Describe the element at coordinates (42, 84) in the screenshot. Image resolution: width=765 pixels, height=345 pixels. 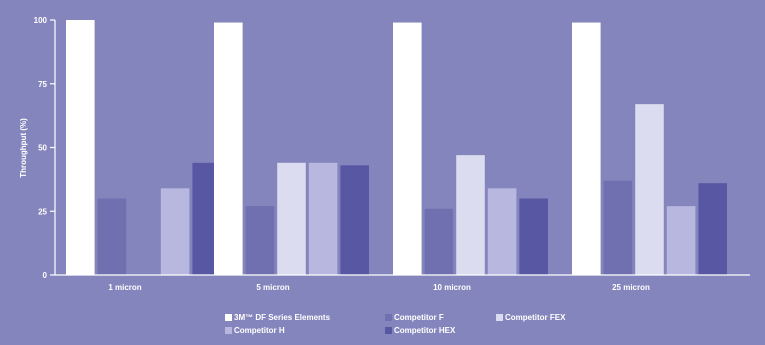
I see `y-tick-label-3: 75` at that location.